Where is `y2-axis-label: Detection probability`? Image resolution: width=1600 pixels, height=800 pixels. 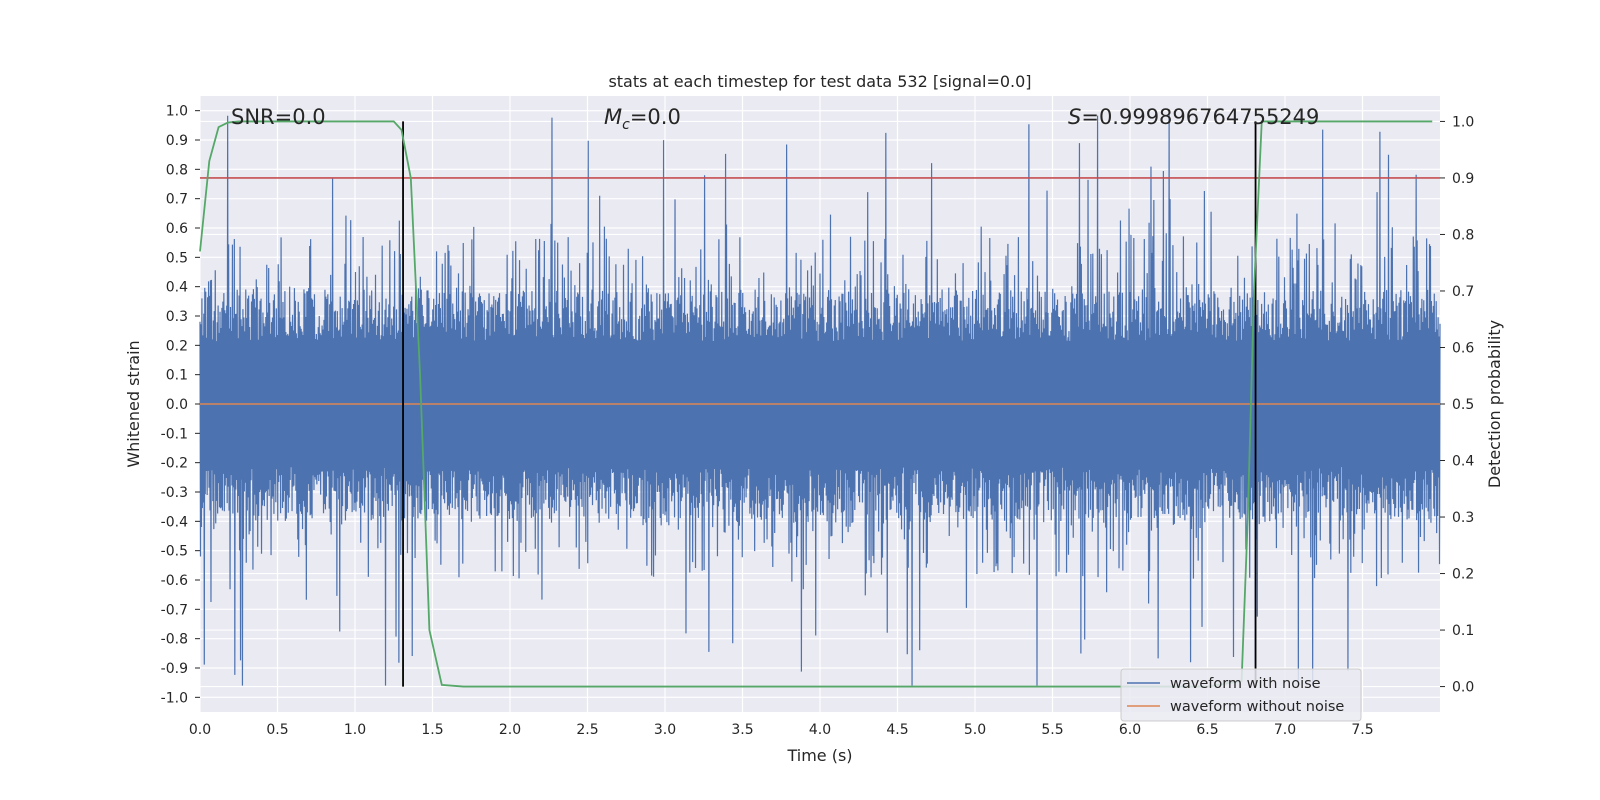
y2-axis-label: Detection probability is located at coordinates (1494, 404).